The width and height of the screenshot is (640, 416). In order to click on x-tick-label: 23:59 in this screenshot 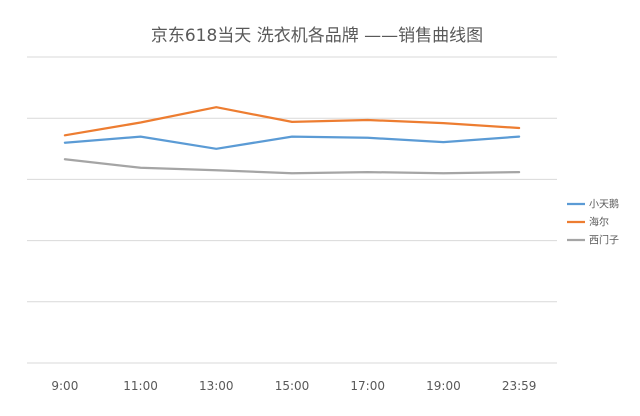, I will do `click(519, 386)`.